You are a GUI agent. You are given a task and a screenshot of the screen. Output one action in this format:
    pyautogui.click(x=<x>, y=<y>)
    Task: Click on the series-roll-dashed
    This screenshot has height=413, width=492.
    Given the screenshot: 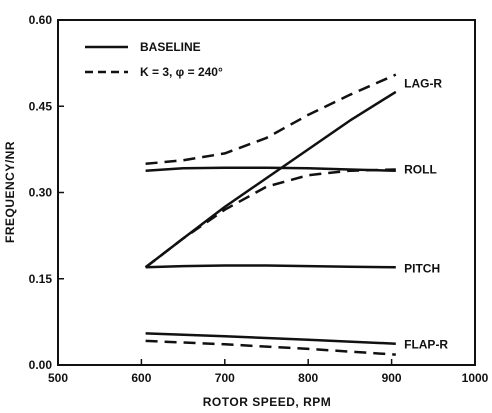 What is the action you would take?
    pyautogui.click(x=270, y=218)
    